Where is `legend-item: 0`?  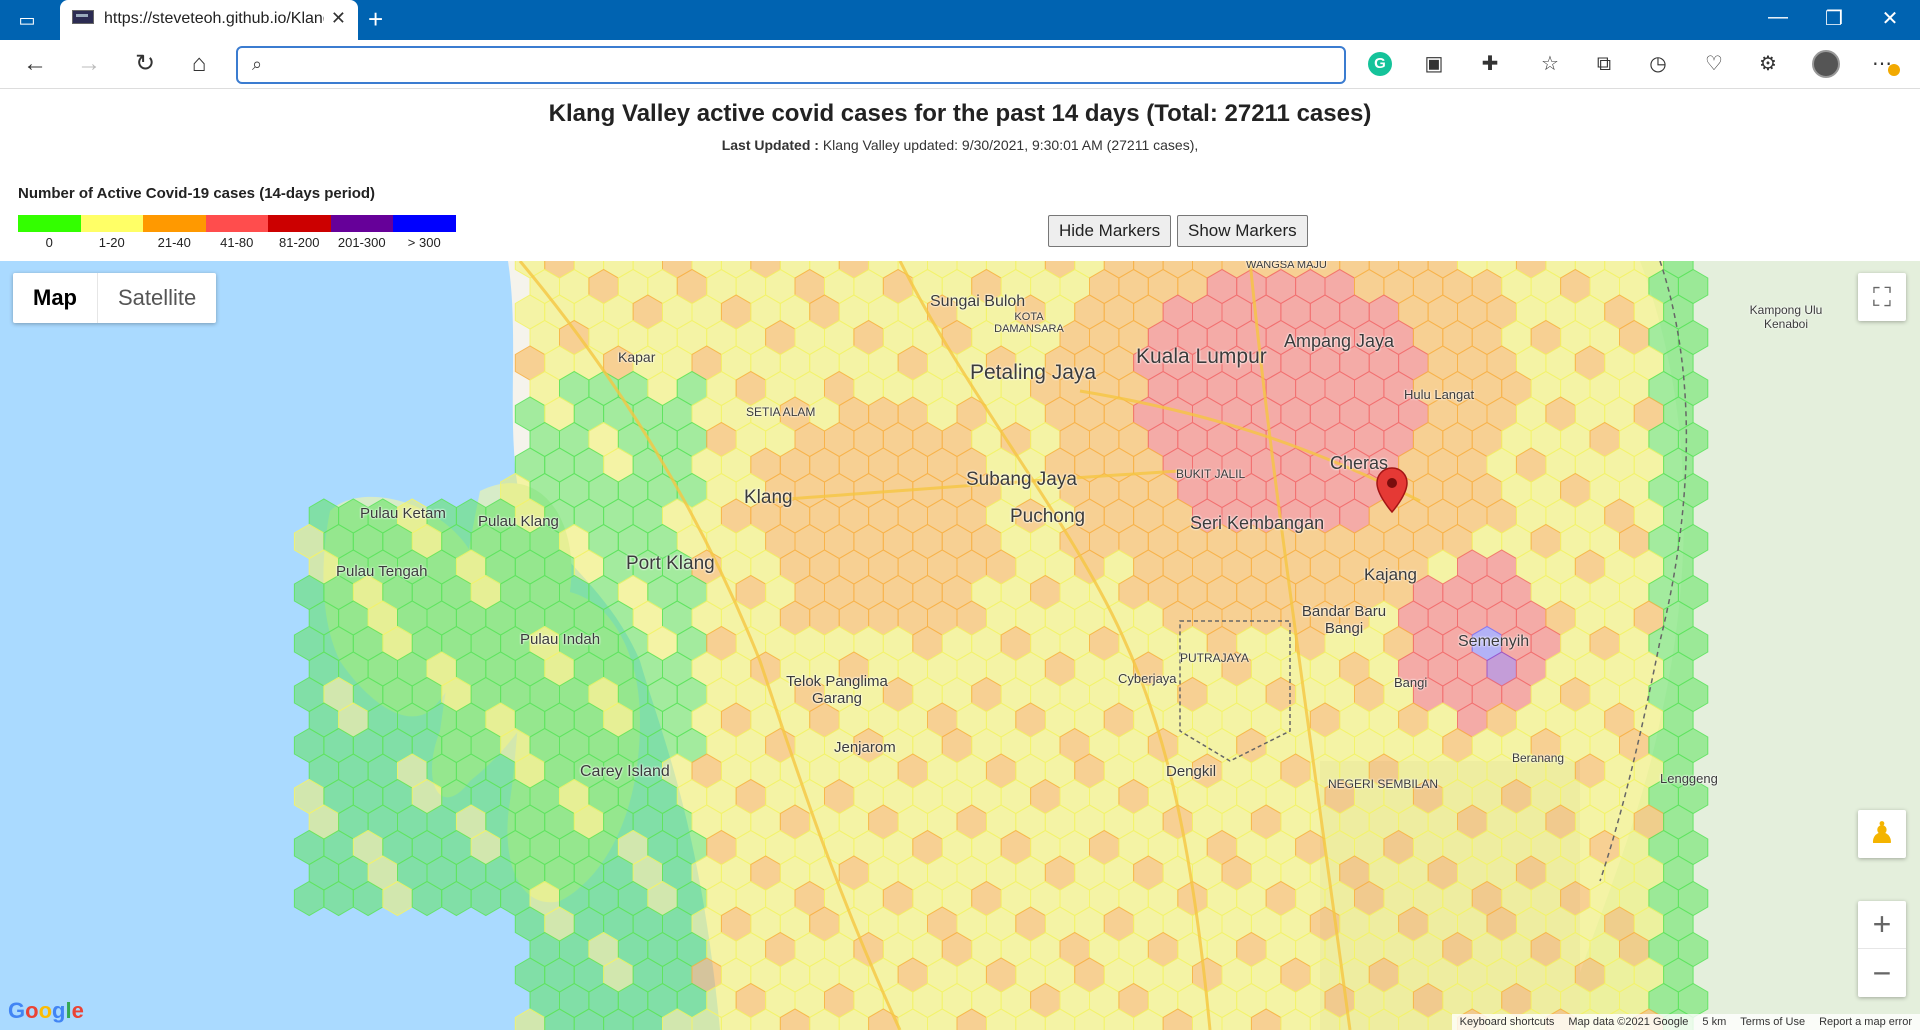
legend-item: 0 is located at coordinates (49, 232).